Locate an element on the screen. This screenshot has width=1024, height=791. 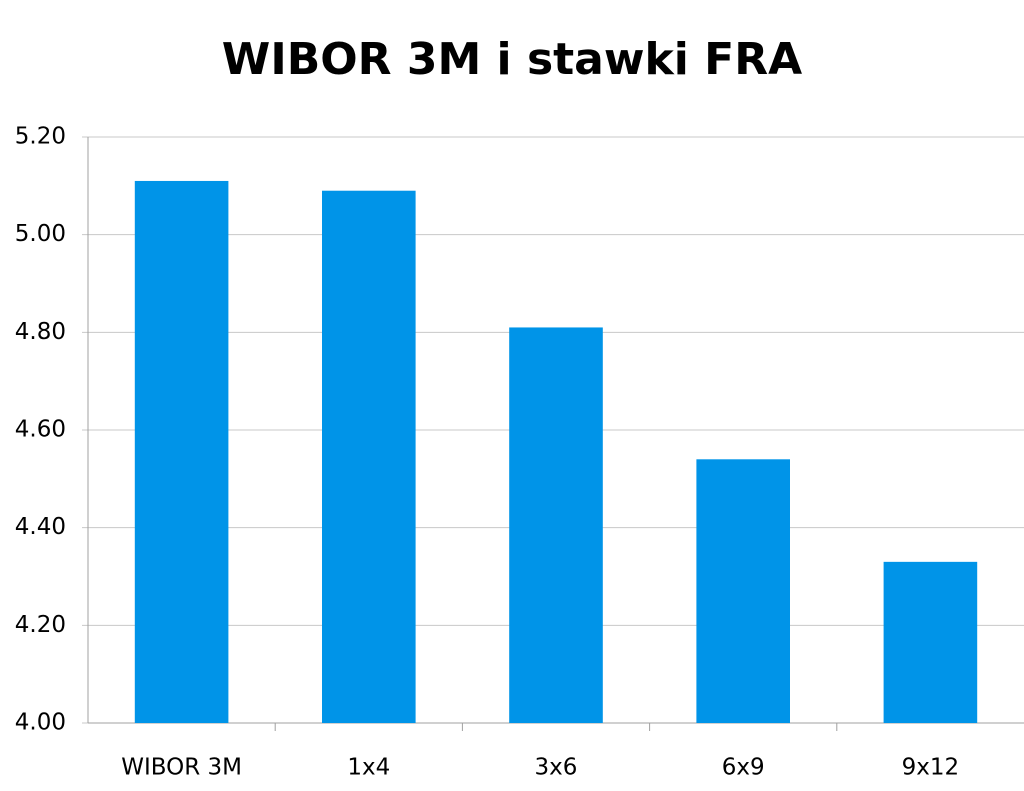
x-tick-label: 1x4 is located at coordinates (368, 768).